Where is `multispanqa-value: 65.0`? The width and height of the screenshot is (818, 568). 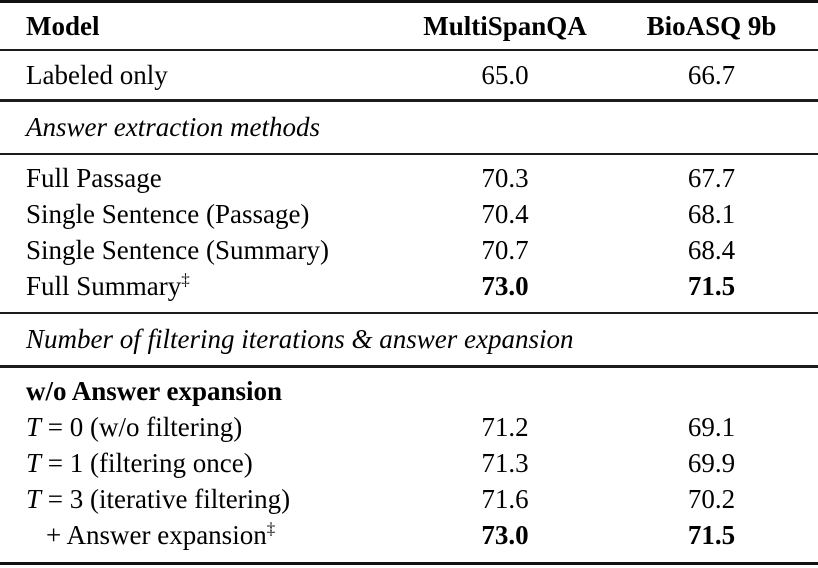 multispanqa-value: 65.0 is located at coordinates (505, 76).